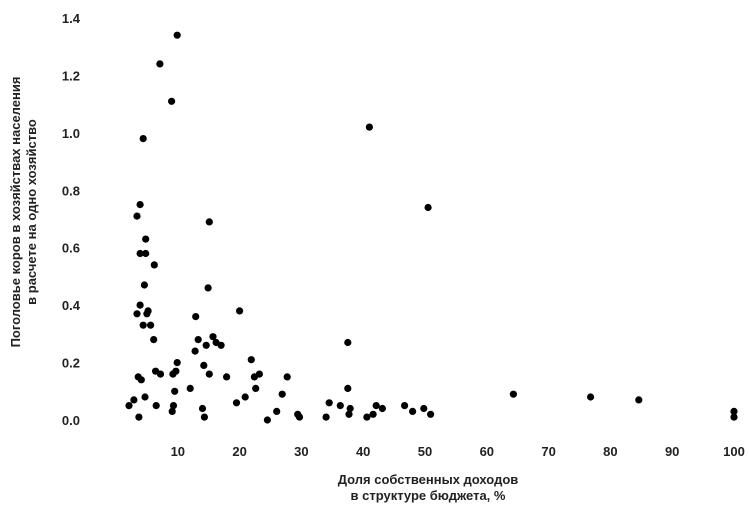  Describe the element at coordinates (458, 451) in the screenshot. I see `x-axis-ticks: 10 20 30 40 50 60 70 80 90 100` at that location.